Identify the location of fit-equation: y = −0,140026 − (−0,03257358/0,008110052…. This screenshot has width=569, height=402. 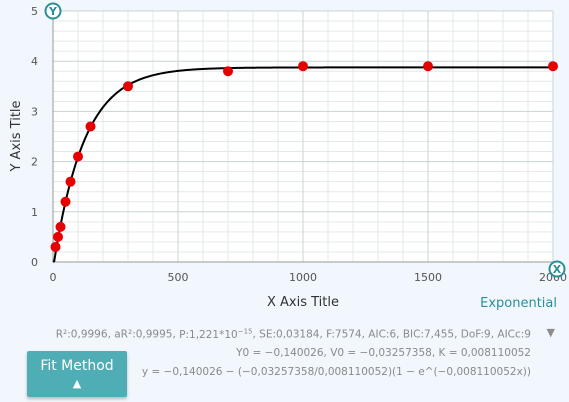
(336, 372).